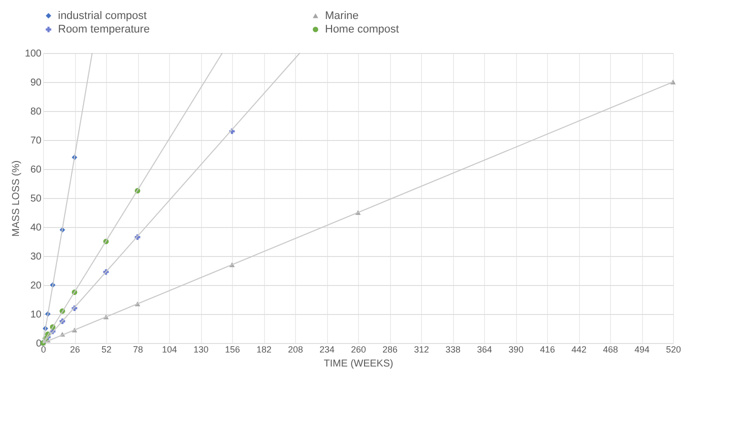 The image size is (745, 445). I want to click on y-tick-label: 50, so click(36, 199).